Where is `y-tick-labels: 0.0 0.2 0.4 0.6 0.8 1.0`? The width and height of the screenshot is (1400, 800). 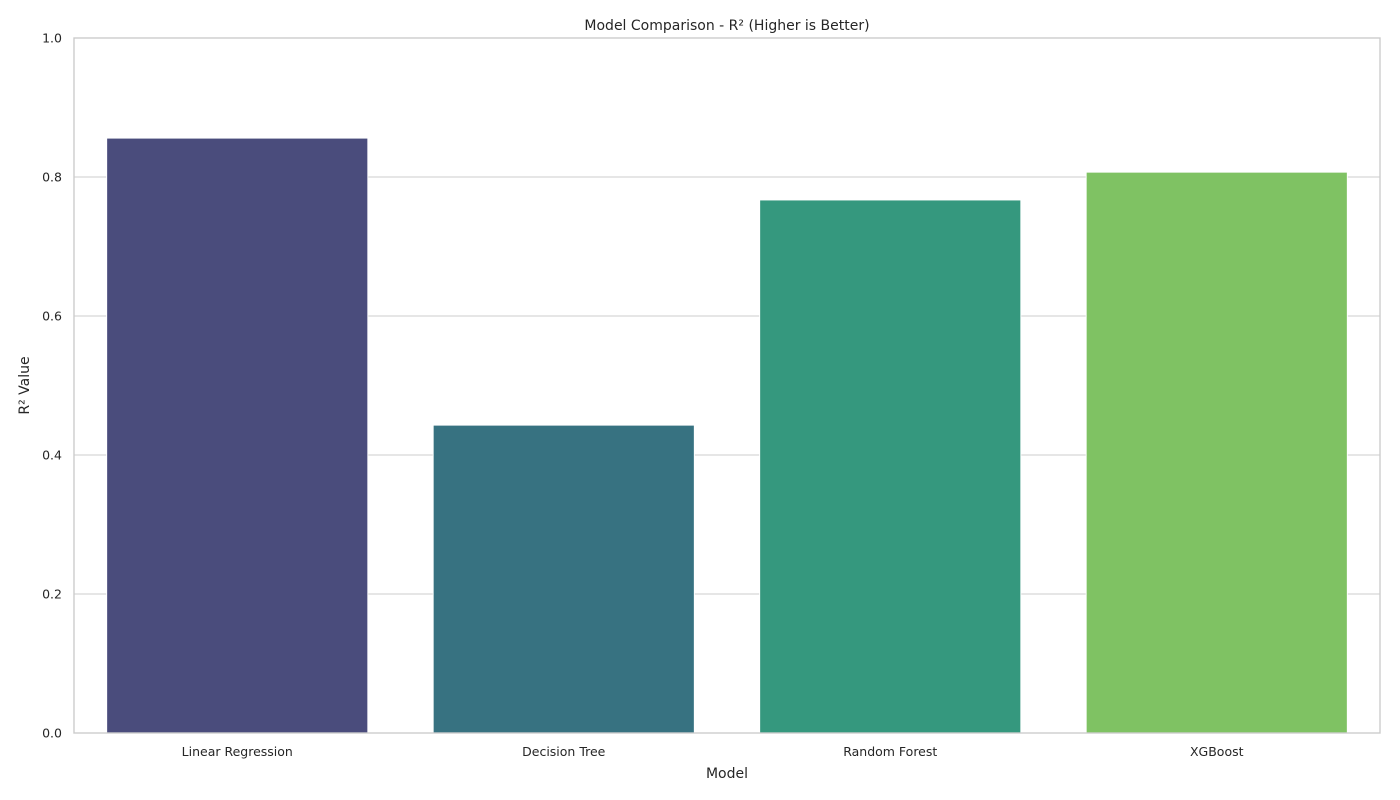 y-tick-labels: 0.0 0.2 0.4 0.6 0.8 1.0 is located at coordinates (52, 386).